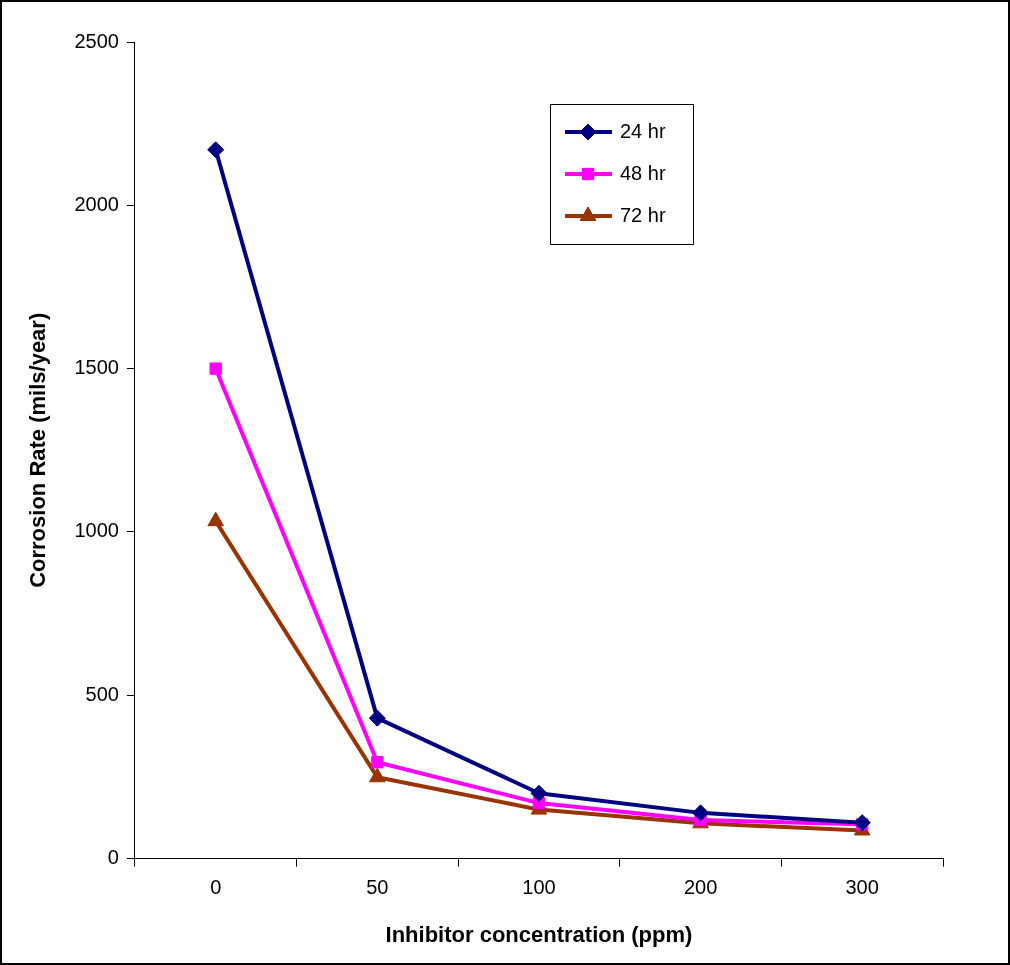  I want to click on y-axis-title: Corrosion Rate (mils/year), so click(38, 450).